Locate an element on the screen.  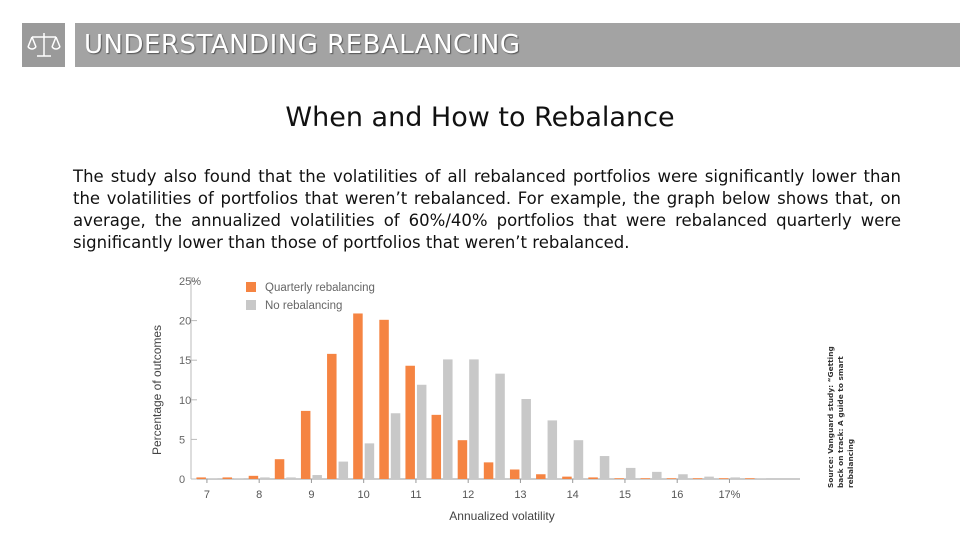
y-tick-label: 15 is located at coordinates (185, 361).